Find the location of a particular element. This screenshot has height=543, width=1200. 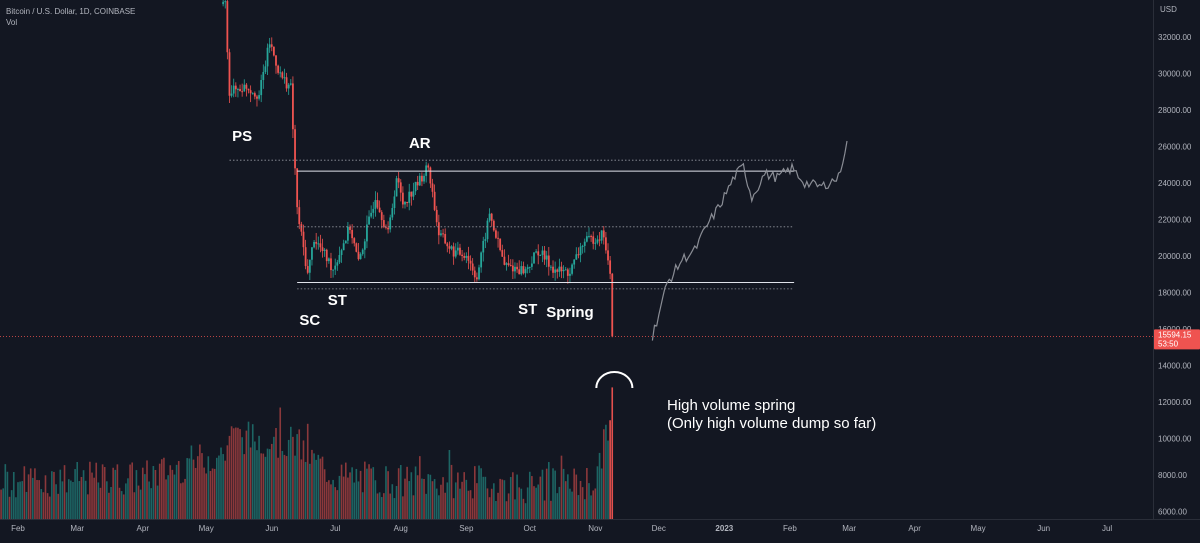

time-axis-label: Apr is located at coordinates (143, 528).